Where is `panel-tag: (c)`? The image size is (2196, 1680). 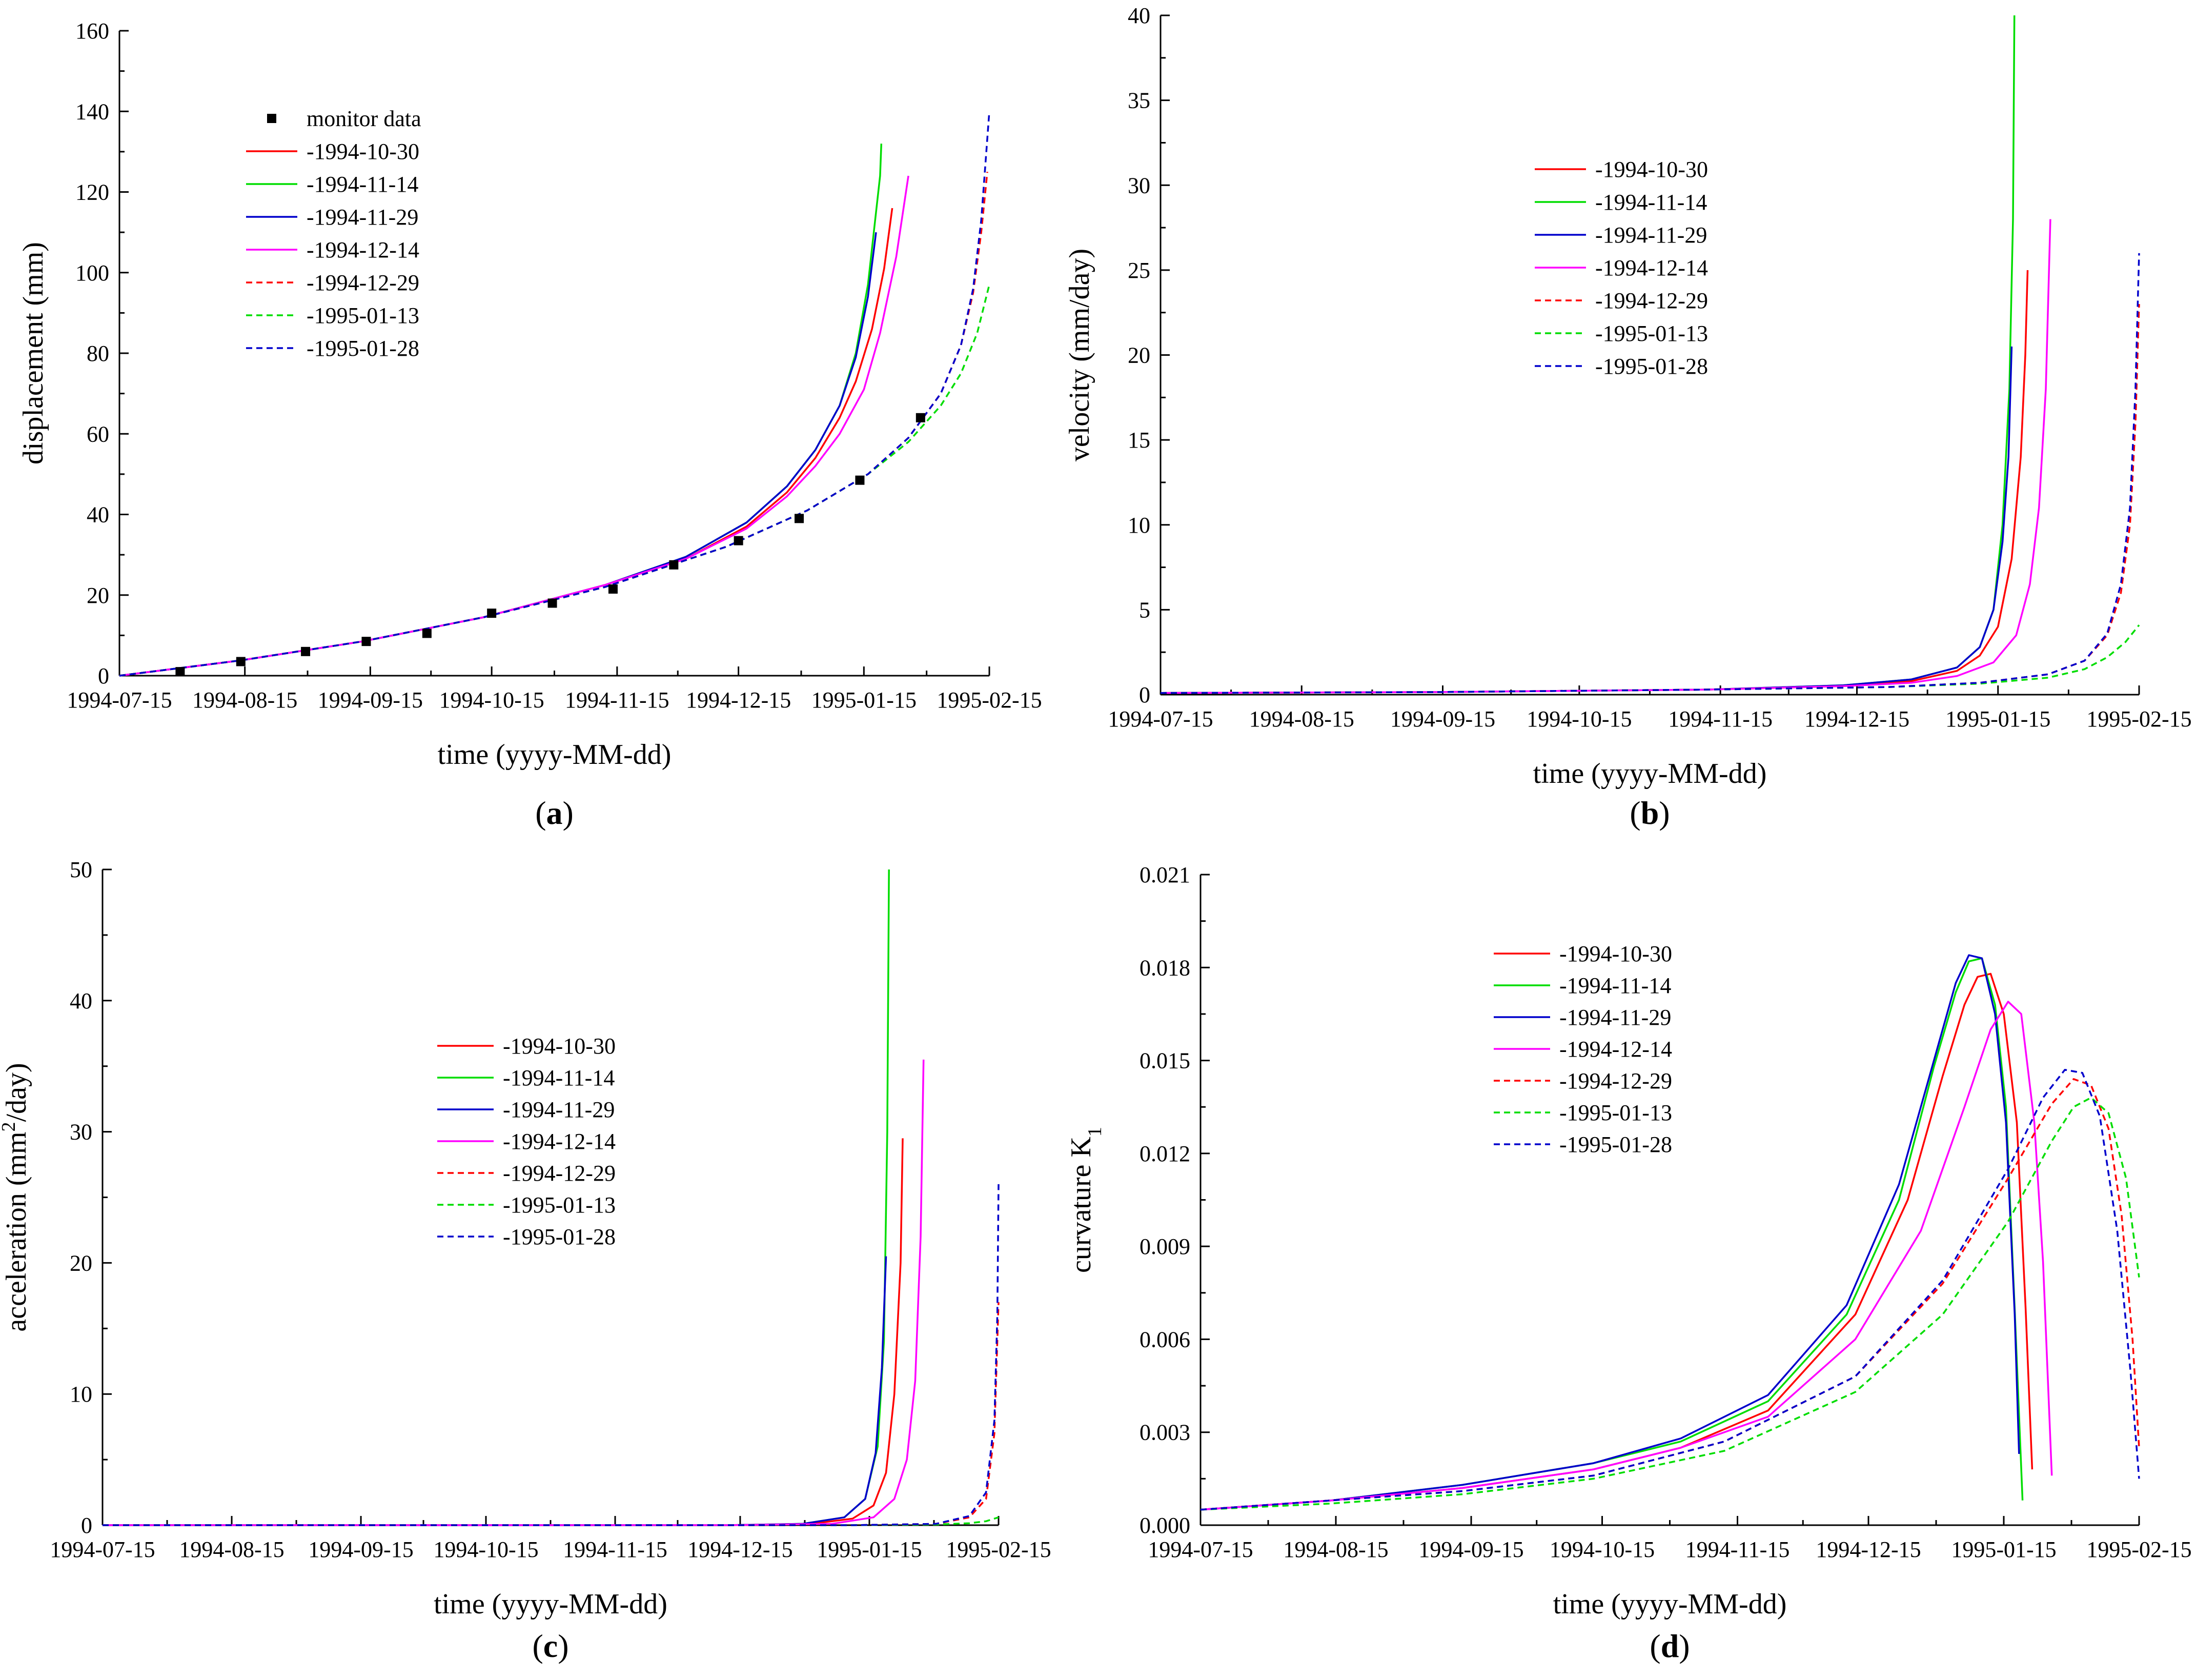
panel-tag: (c) is located at coordinates (550, 1646).